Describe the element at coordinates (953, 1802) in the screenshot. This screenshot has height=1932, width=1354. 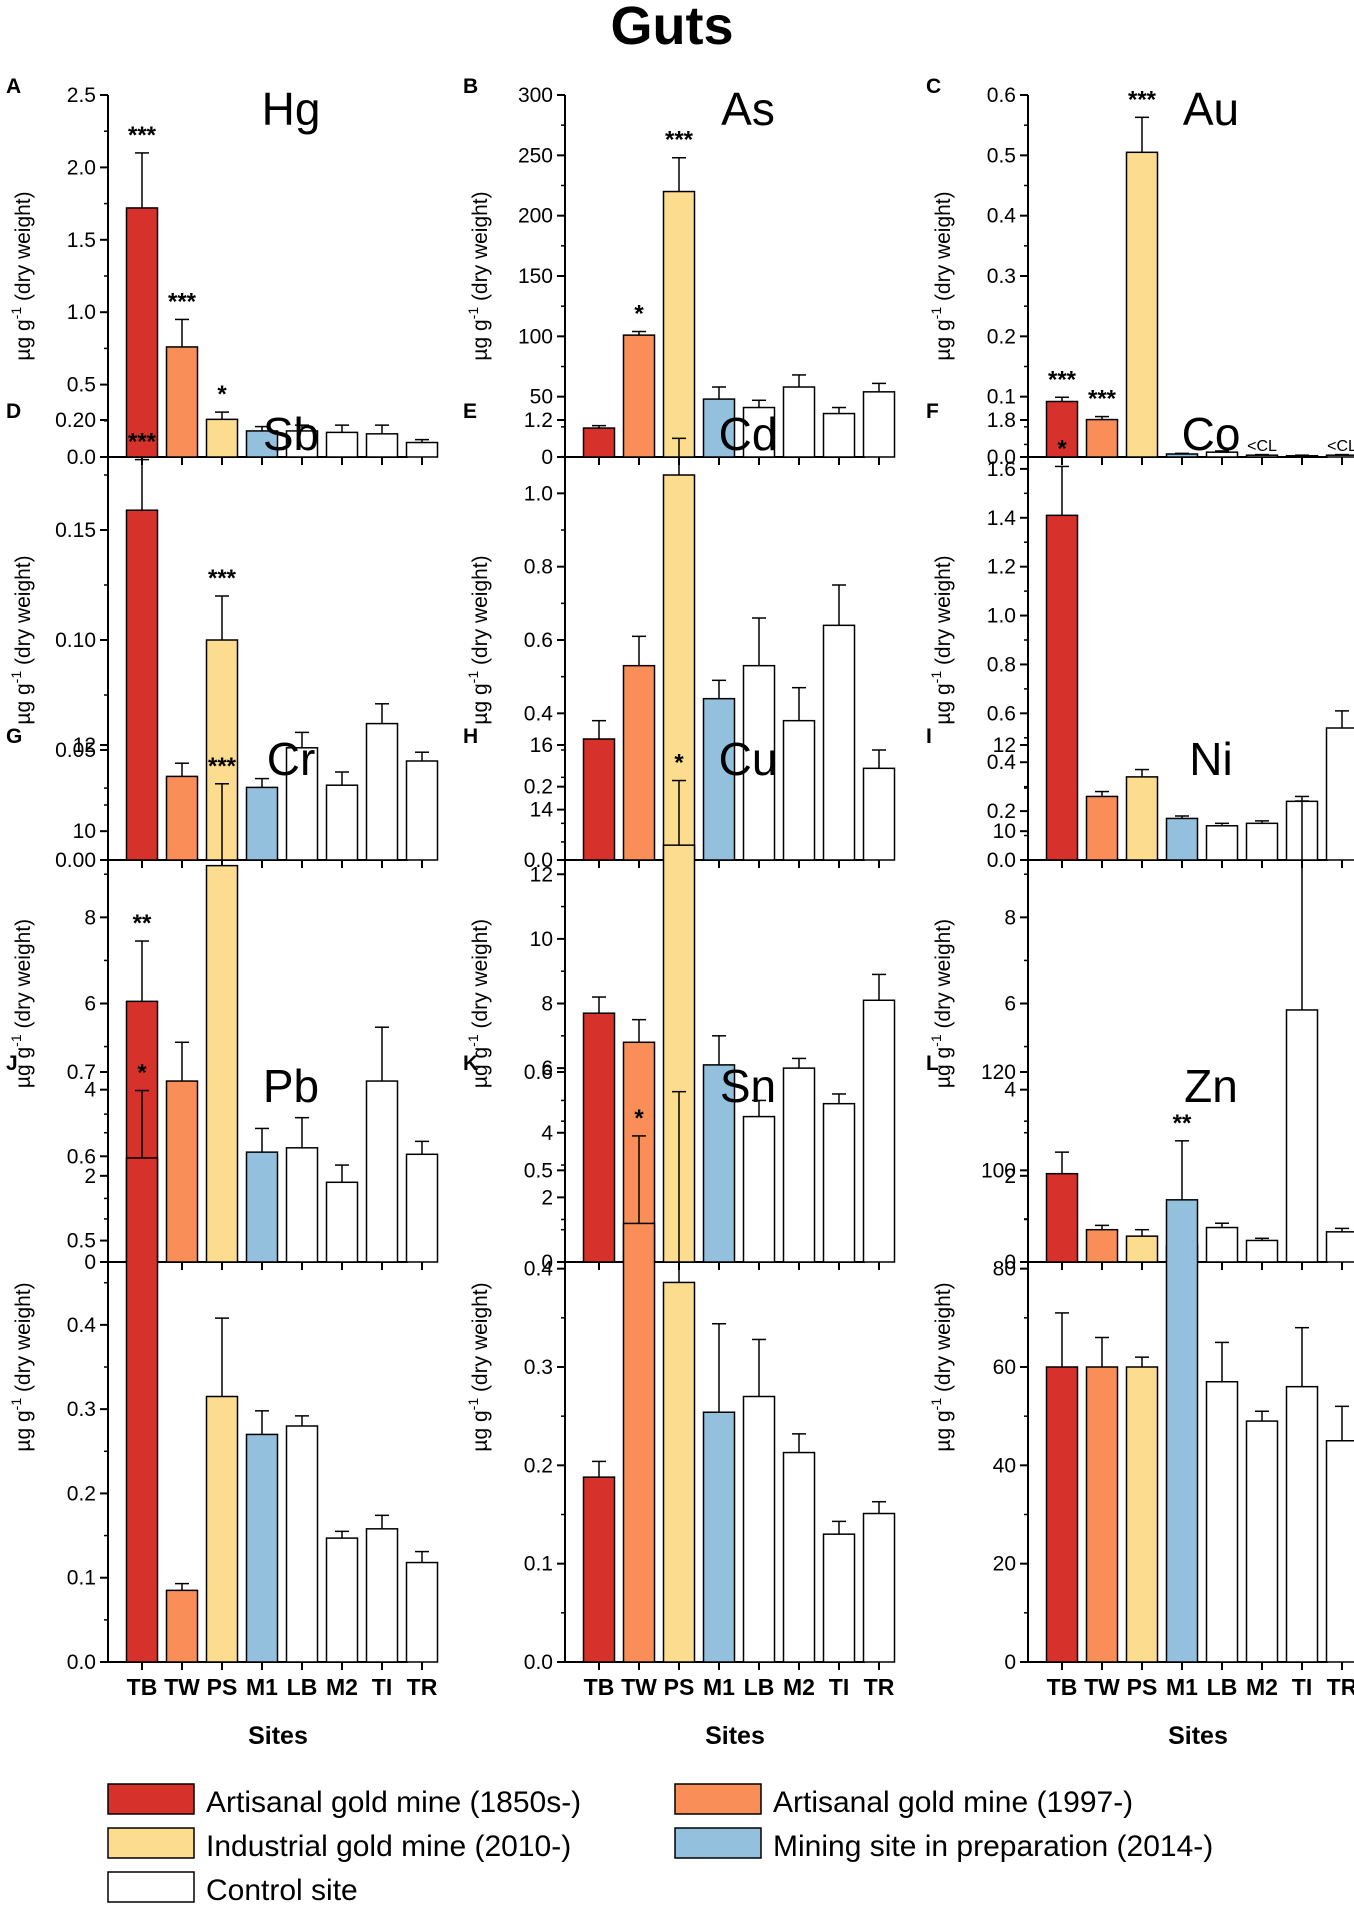
I see `legend-label: Artisanal gold mine (1997-)` at that location.